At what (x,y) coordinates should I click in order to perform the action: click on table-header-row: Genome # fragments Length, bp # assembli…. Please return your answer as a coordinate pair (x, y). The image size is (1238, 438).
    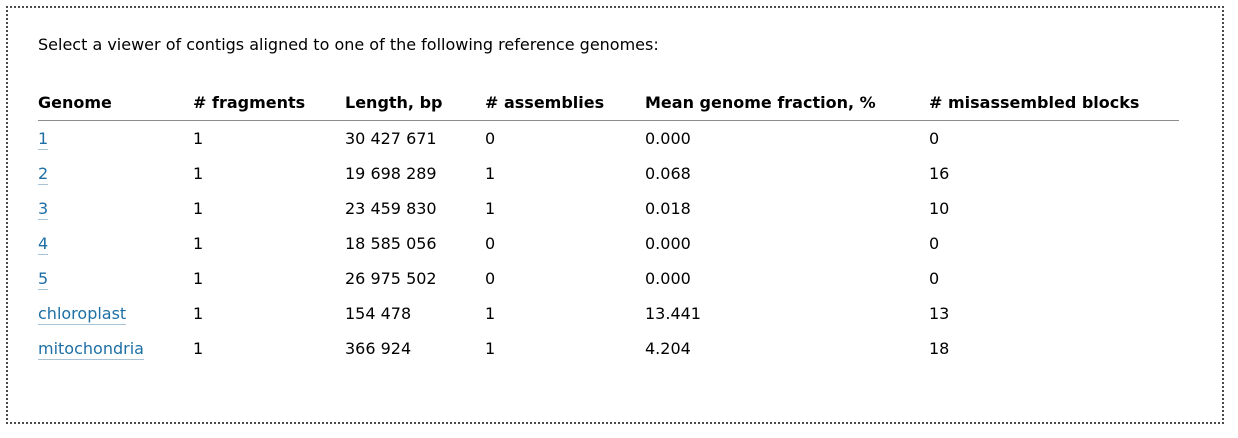
    Looking at the image, I should click on (608, 102).